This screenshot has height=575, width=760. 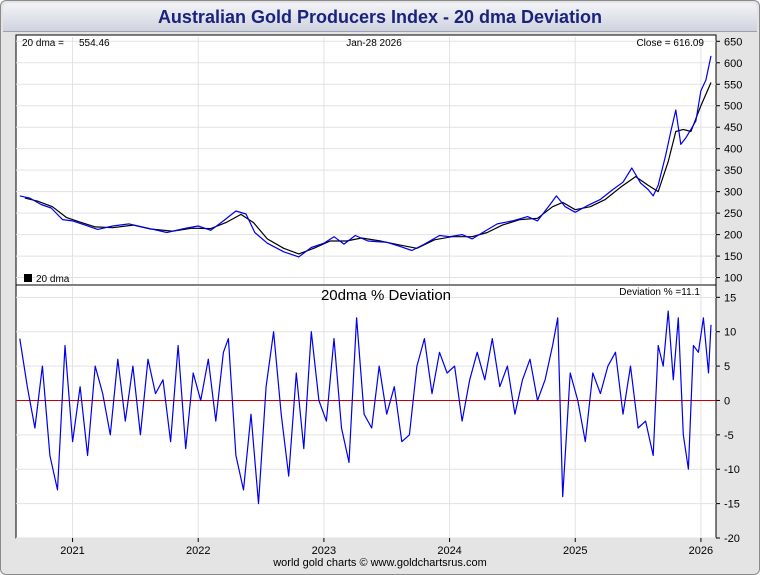 I want to click on deviation-tick-label: -10, so click(x=732, y=470).